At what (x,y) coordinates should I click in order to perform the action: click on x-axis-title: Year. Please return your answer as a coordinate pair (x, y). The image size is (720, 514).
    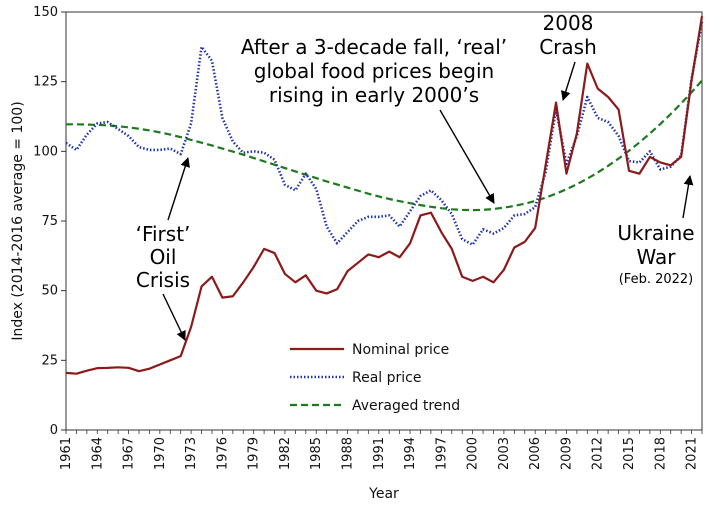
    Looking at the image, I should click on (383, 494).